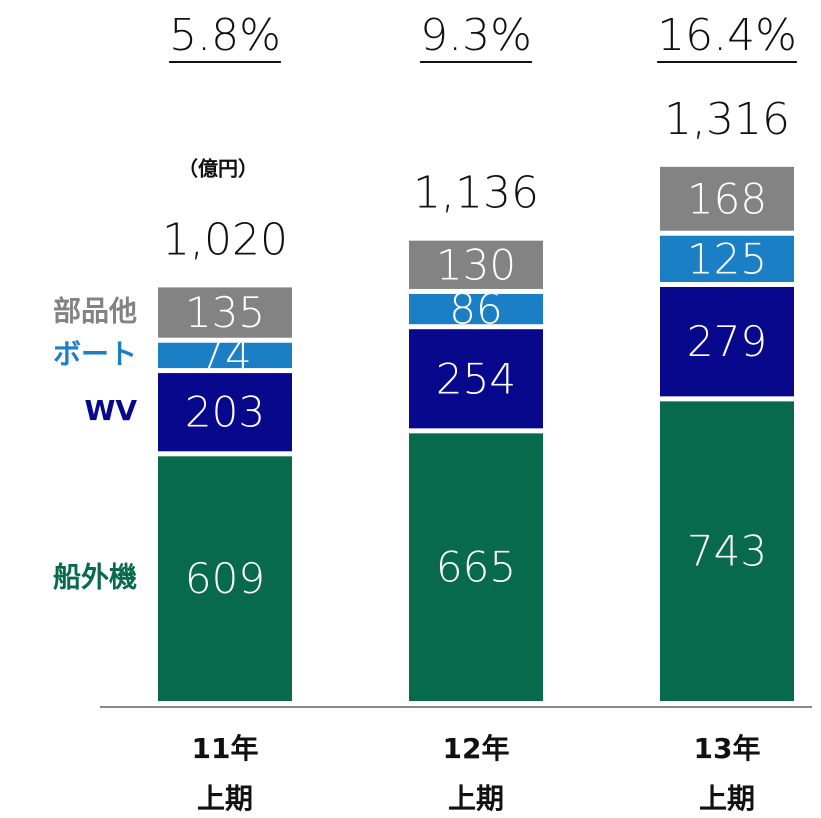 This screenshot has height=818, width=821. I want to click on total-label: 1,136, so click(476, 193).